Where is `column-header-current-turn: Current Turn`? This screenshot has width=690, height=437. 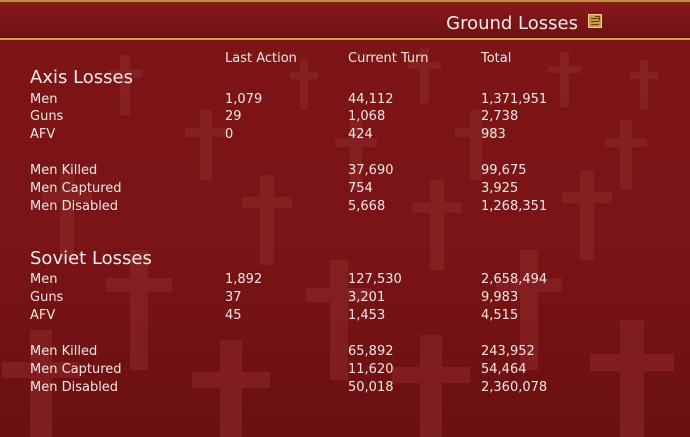
column-header-current-turn: Current Turn is located at coordinates (388, 58).